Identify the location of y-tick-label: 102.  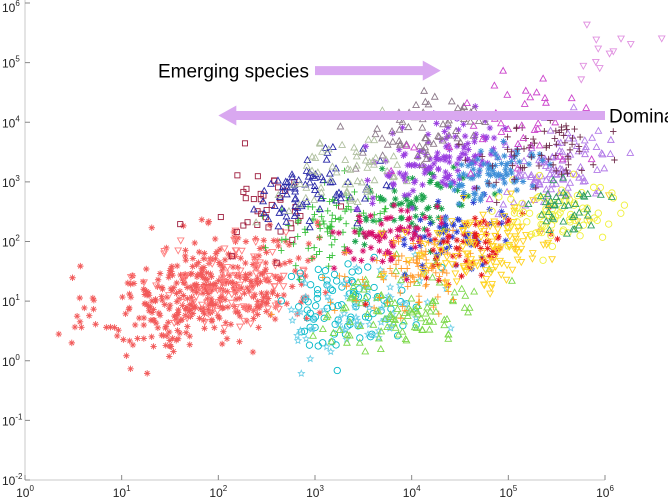
(11, 242).